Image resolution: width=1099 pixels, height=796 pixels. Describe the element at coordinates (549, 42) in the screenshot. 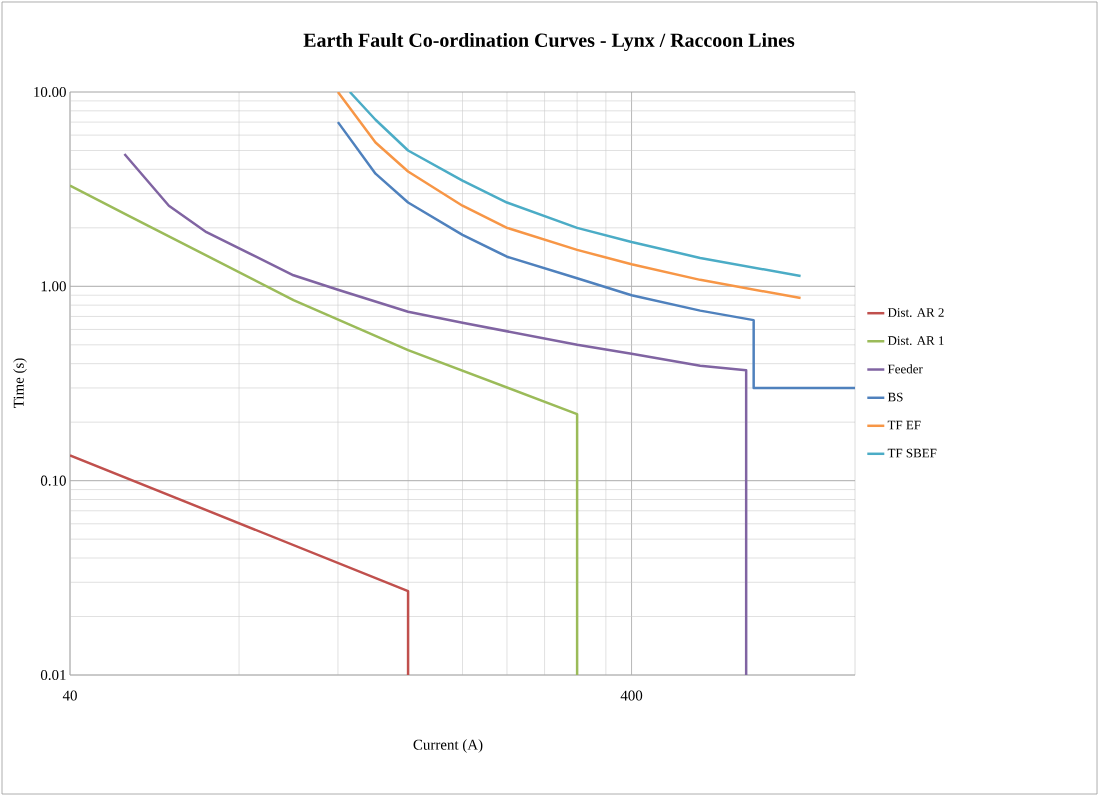

I see `chart-title: Earth Fault Co-ordination Curves - Lynx / Raccoon Lines` at that location.